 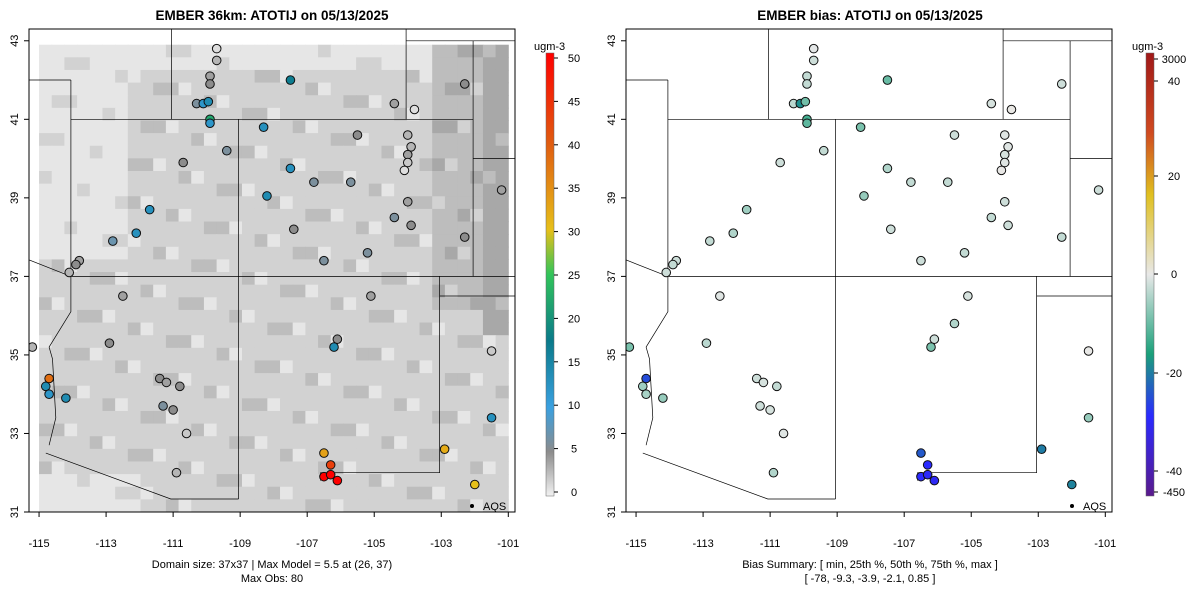 What do you see at coordinates (612, 512) in the screenshot?
I see `y-tick-label: 31` at bounding box center [612, 512].